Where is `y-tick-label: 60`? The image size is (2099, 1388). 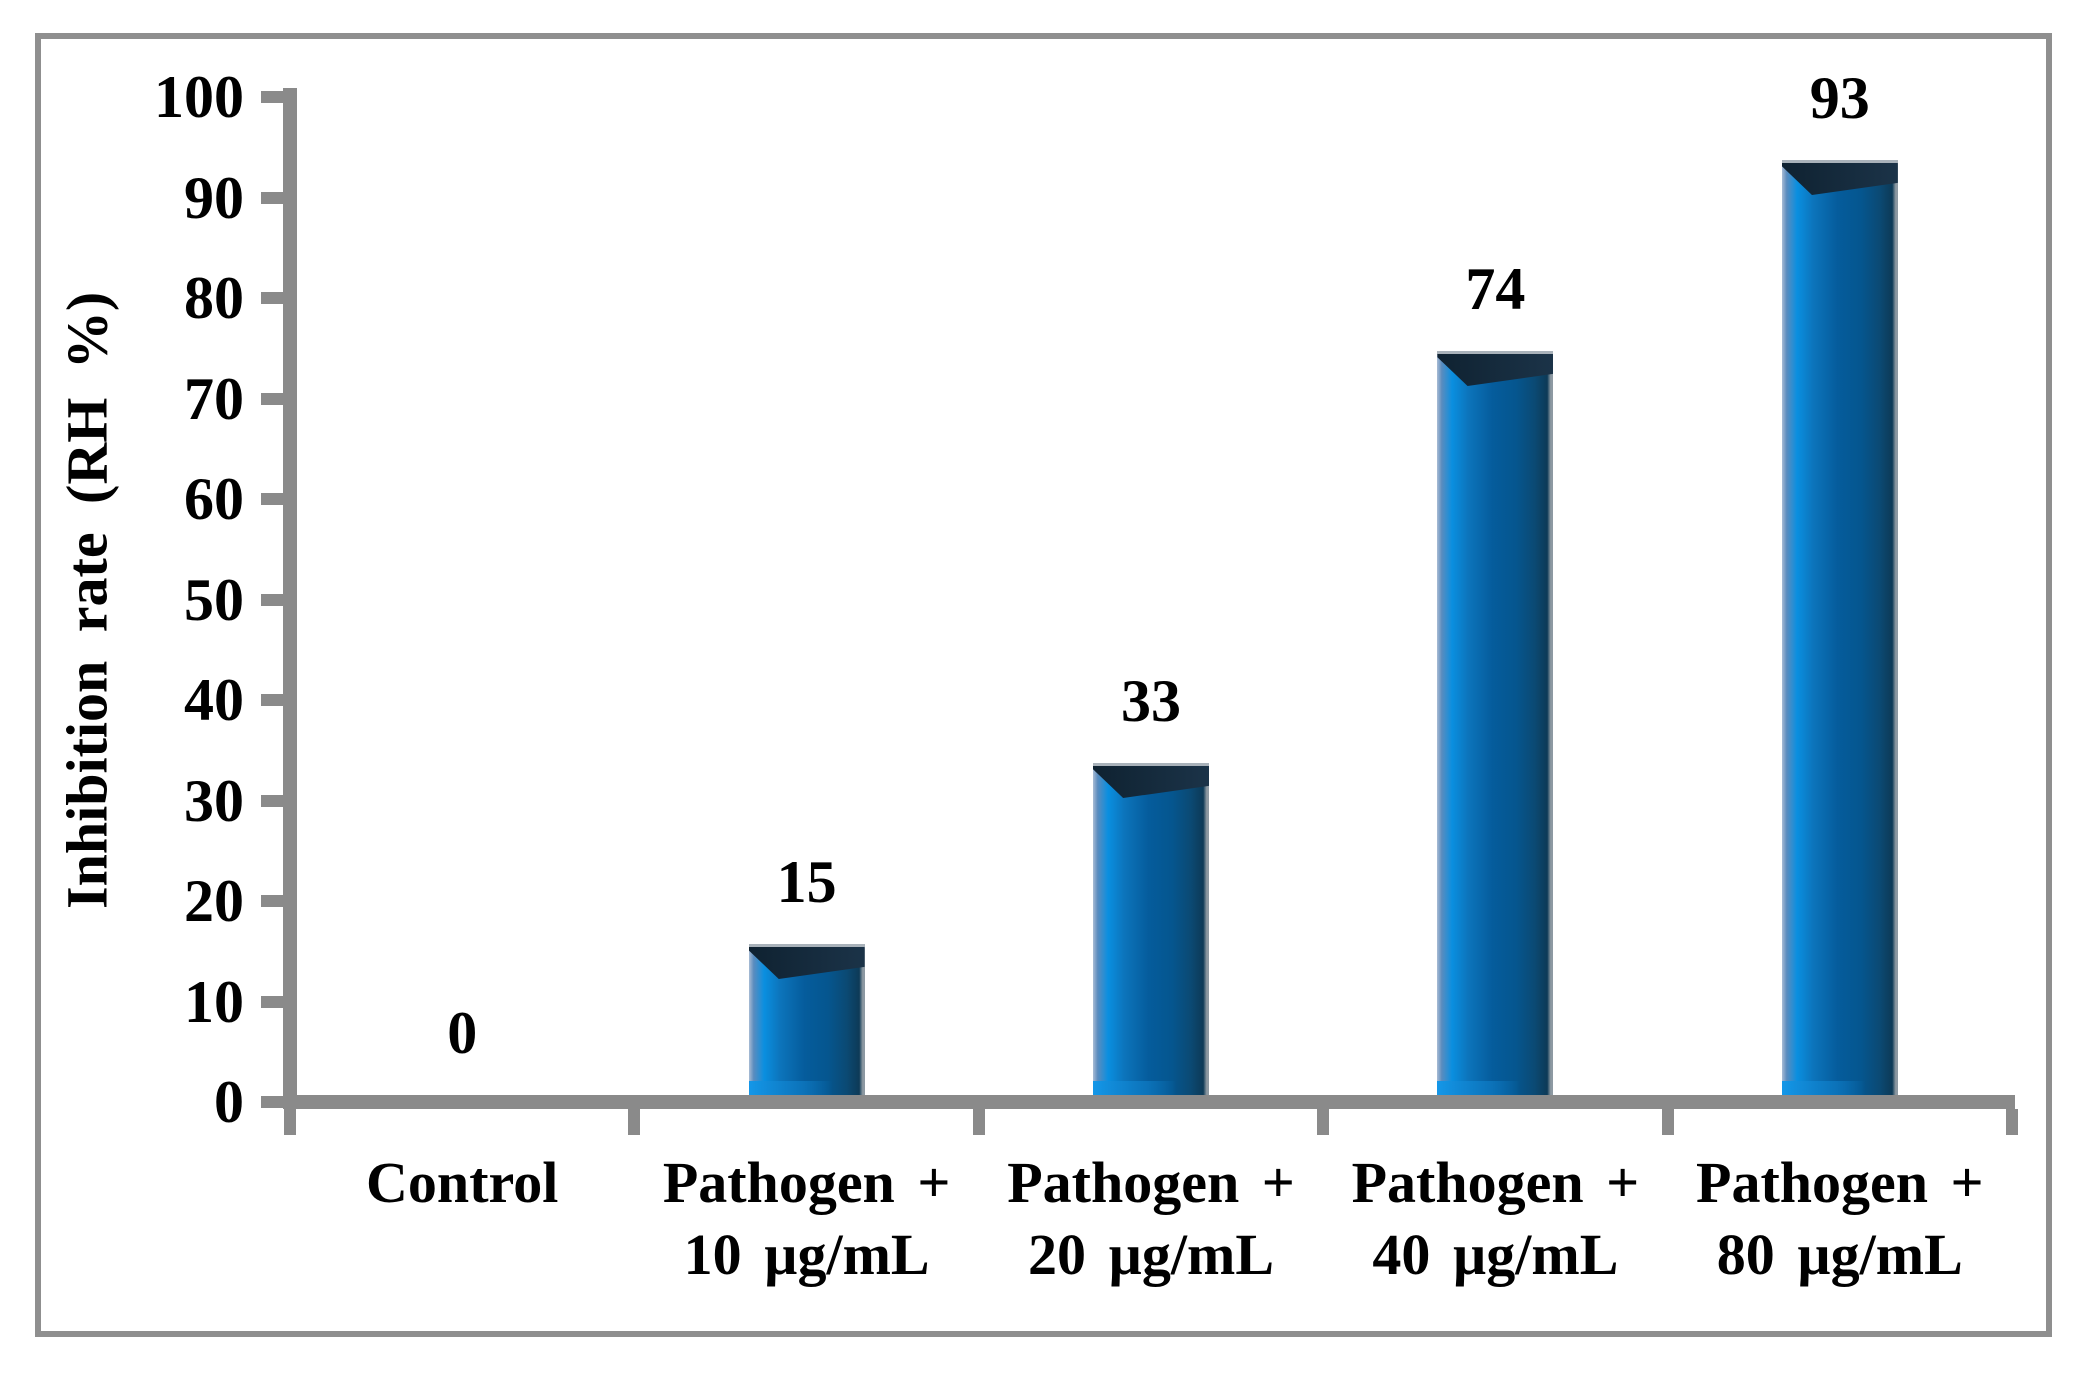
y-tick-label: 60 is located at coordinates (214, 499).